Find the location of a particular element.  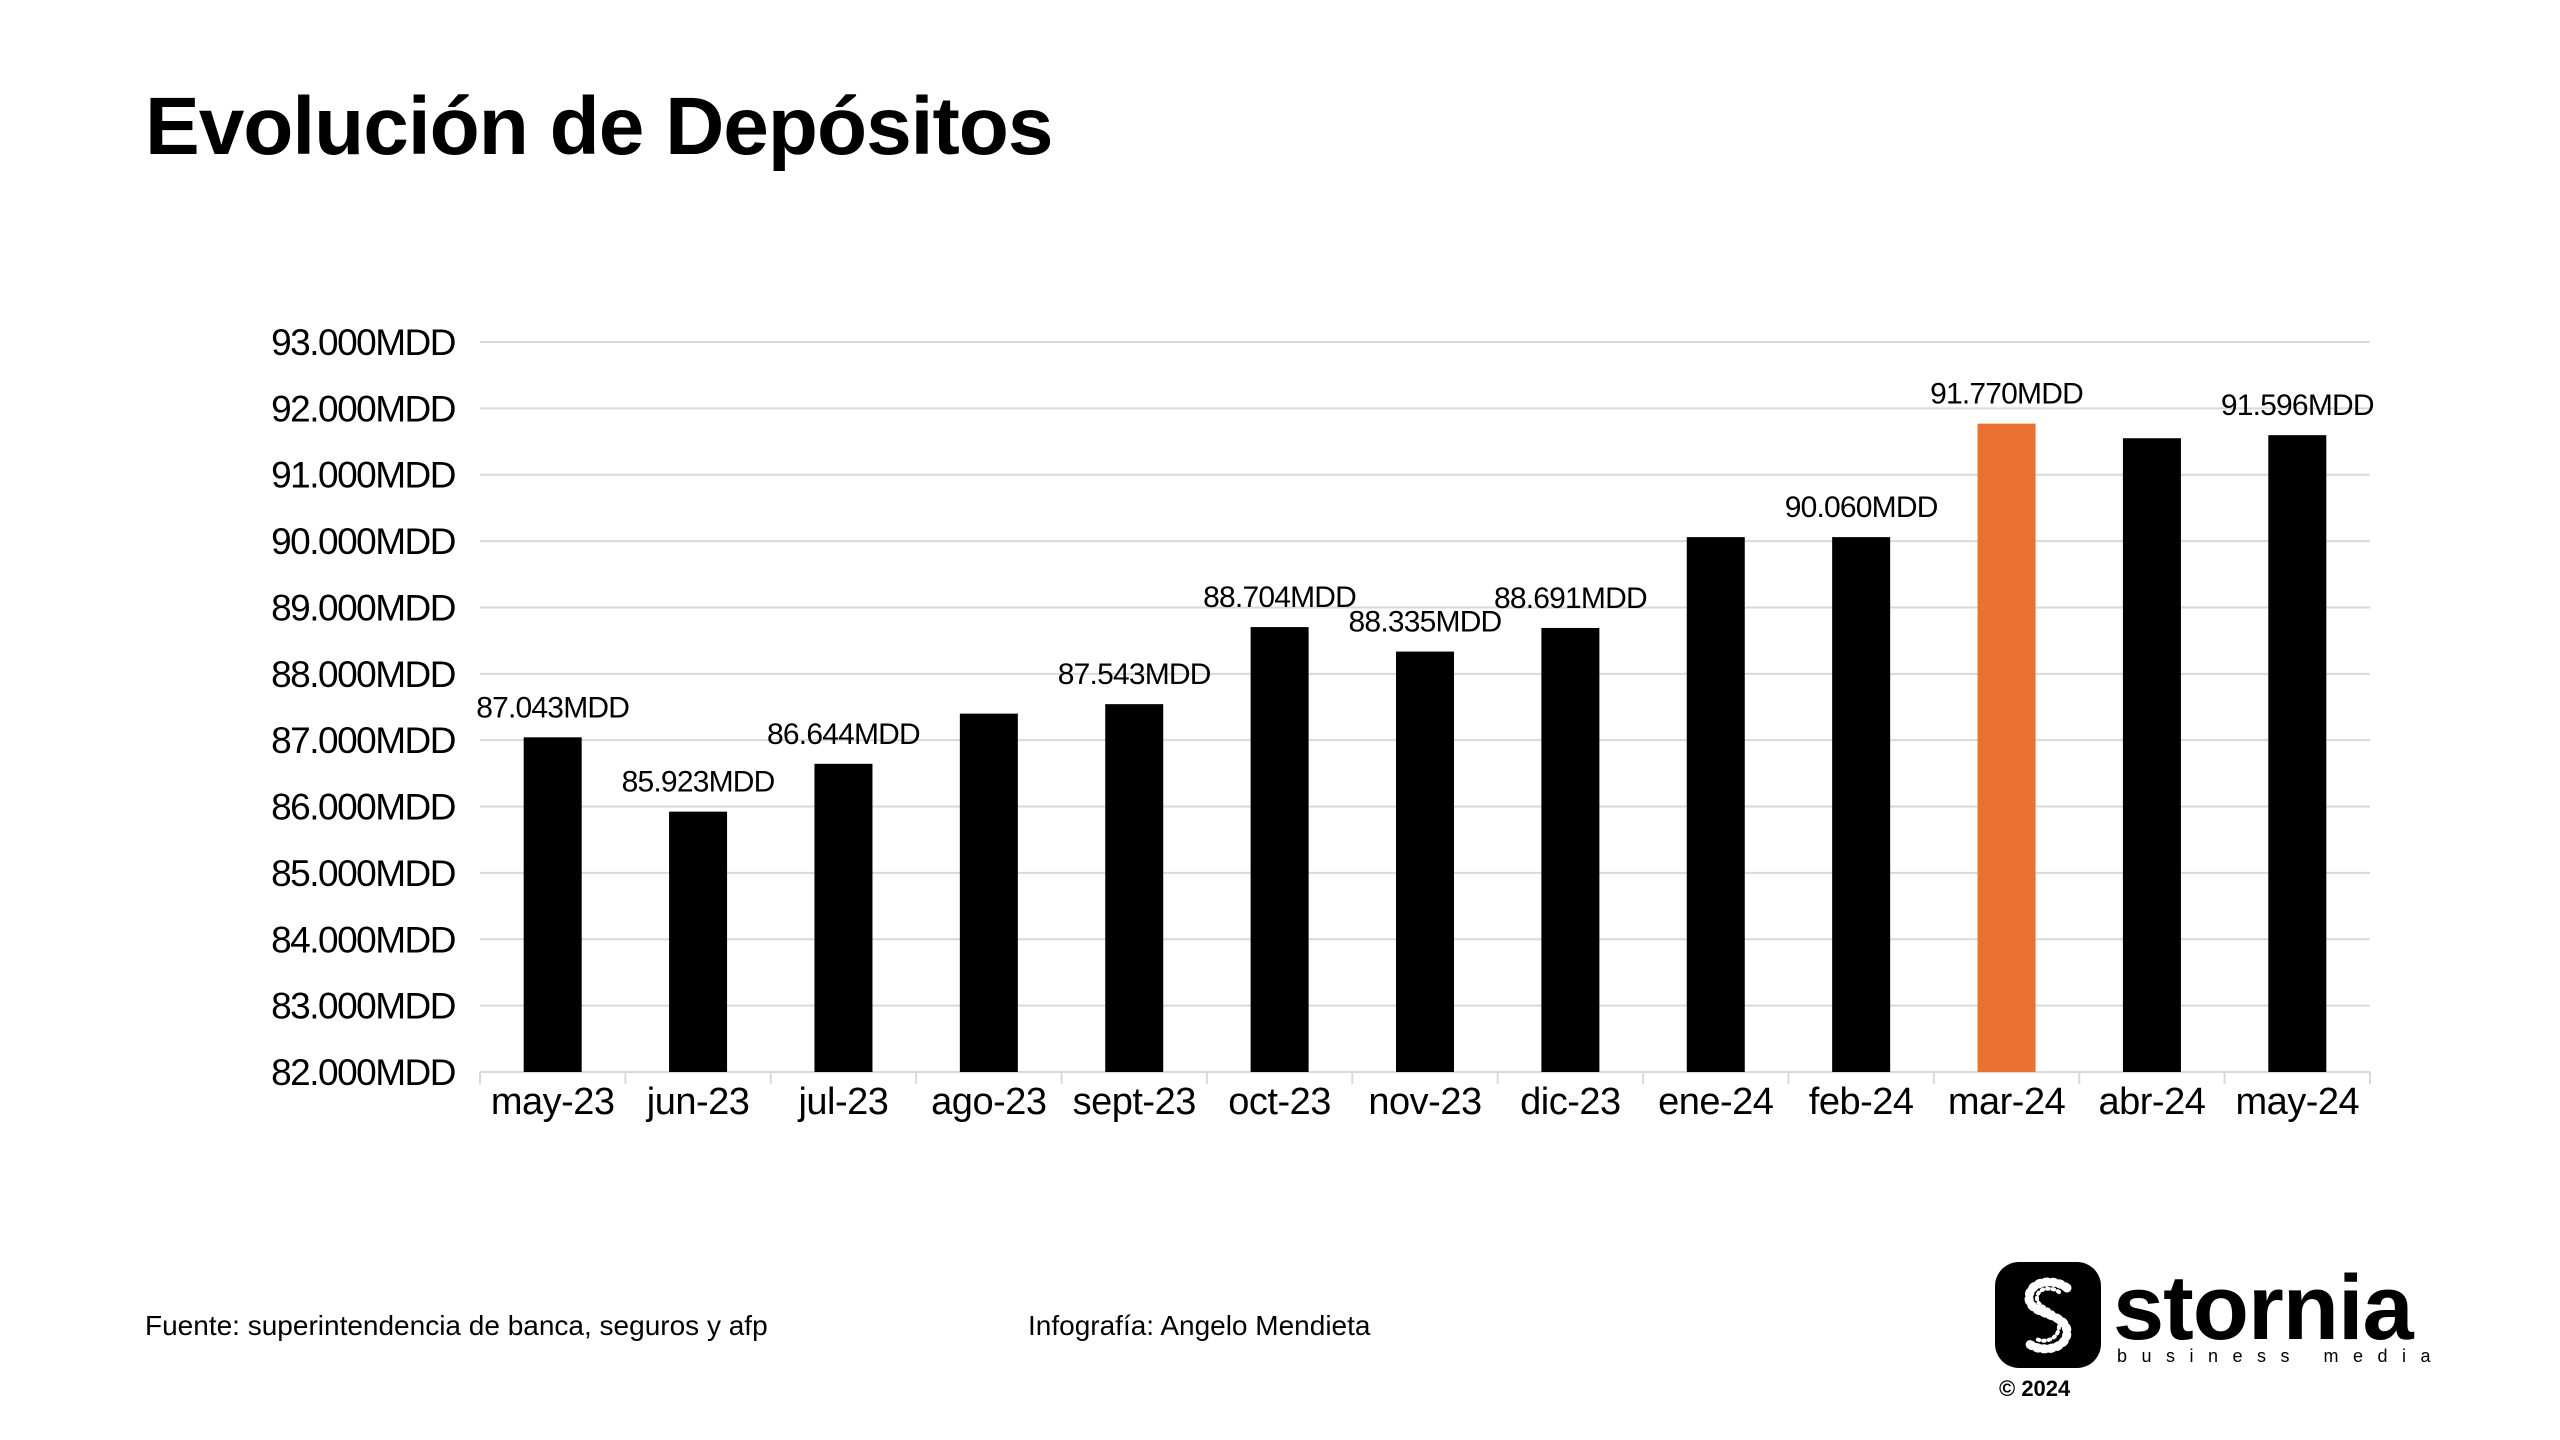

stornia-s-icon is located at coordinates (2048, 1315).